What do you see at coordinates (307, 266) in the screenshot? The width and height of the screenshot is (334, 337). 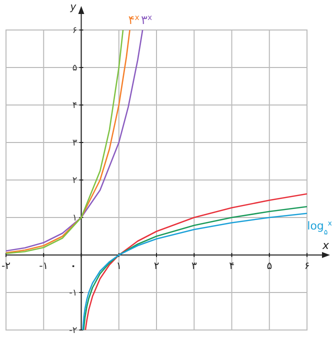 I see `x-tick-label: ۶` at bounding box center [307, 266].